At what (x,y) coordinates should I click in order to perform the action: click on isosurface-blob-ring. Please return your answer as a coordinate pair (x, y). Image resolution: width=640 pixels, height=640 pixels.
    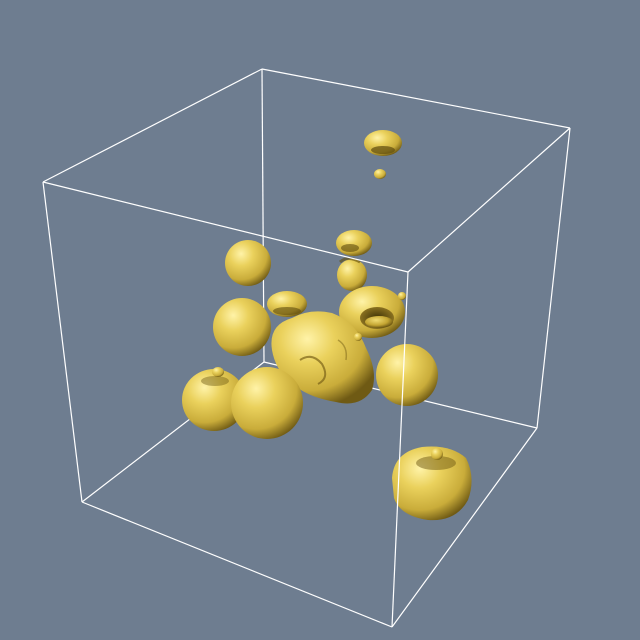
    Looking at the image, I should click on (372, 312).